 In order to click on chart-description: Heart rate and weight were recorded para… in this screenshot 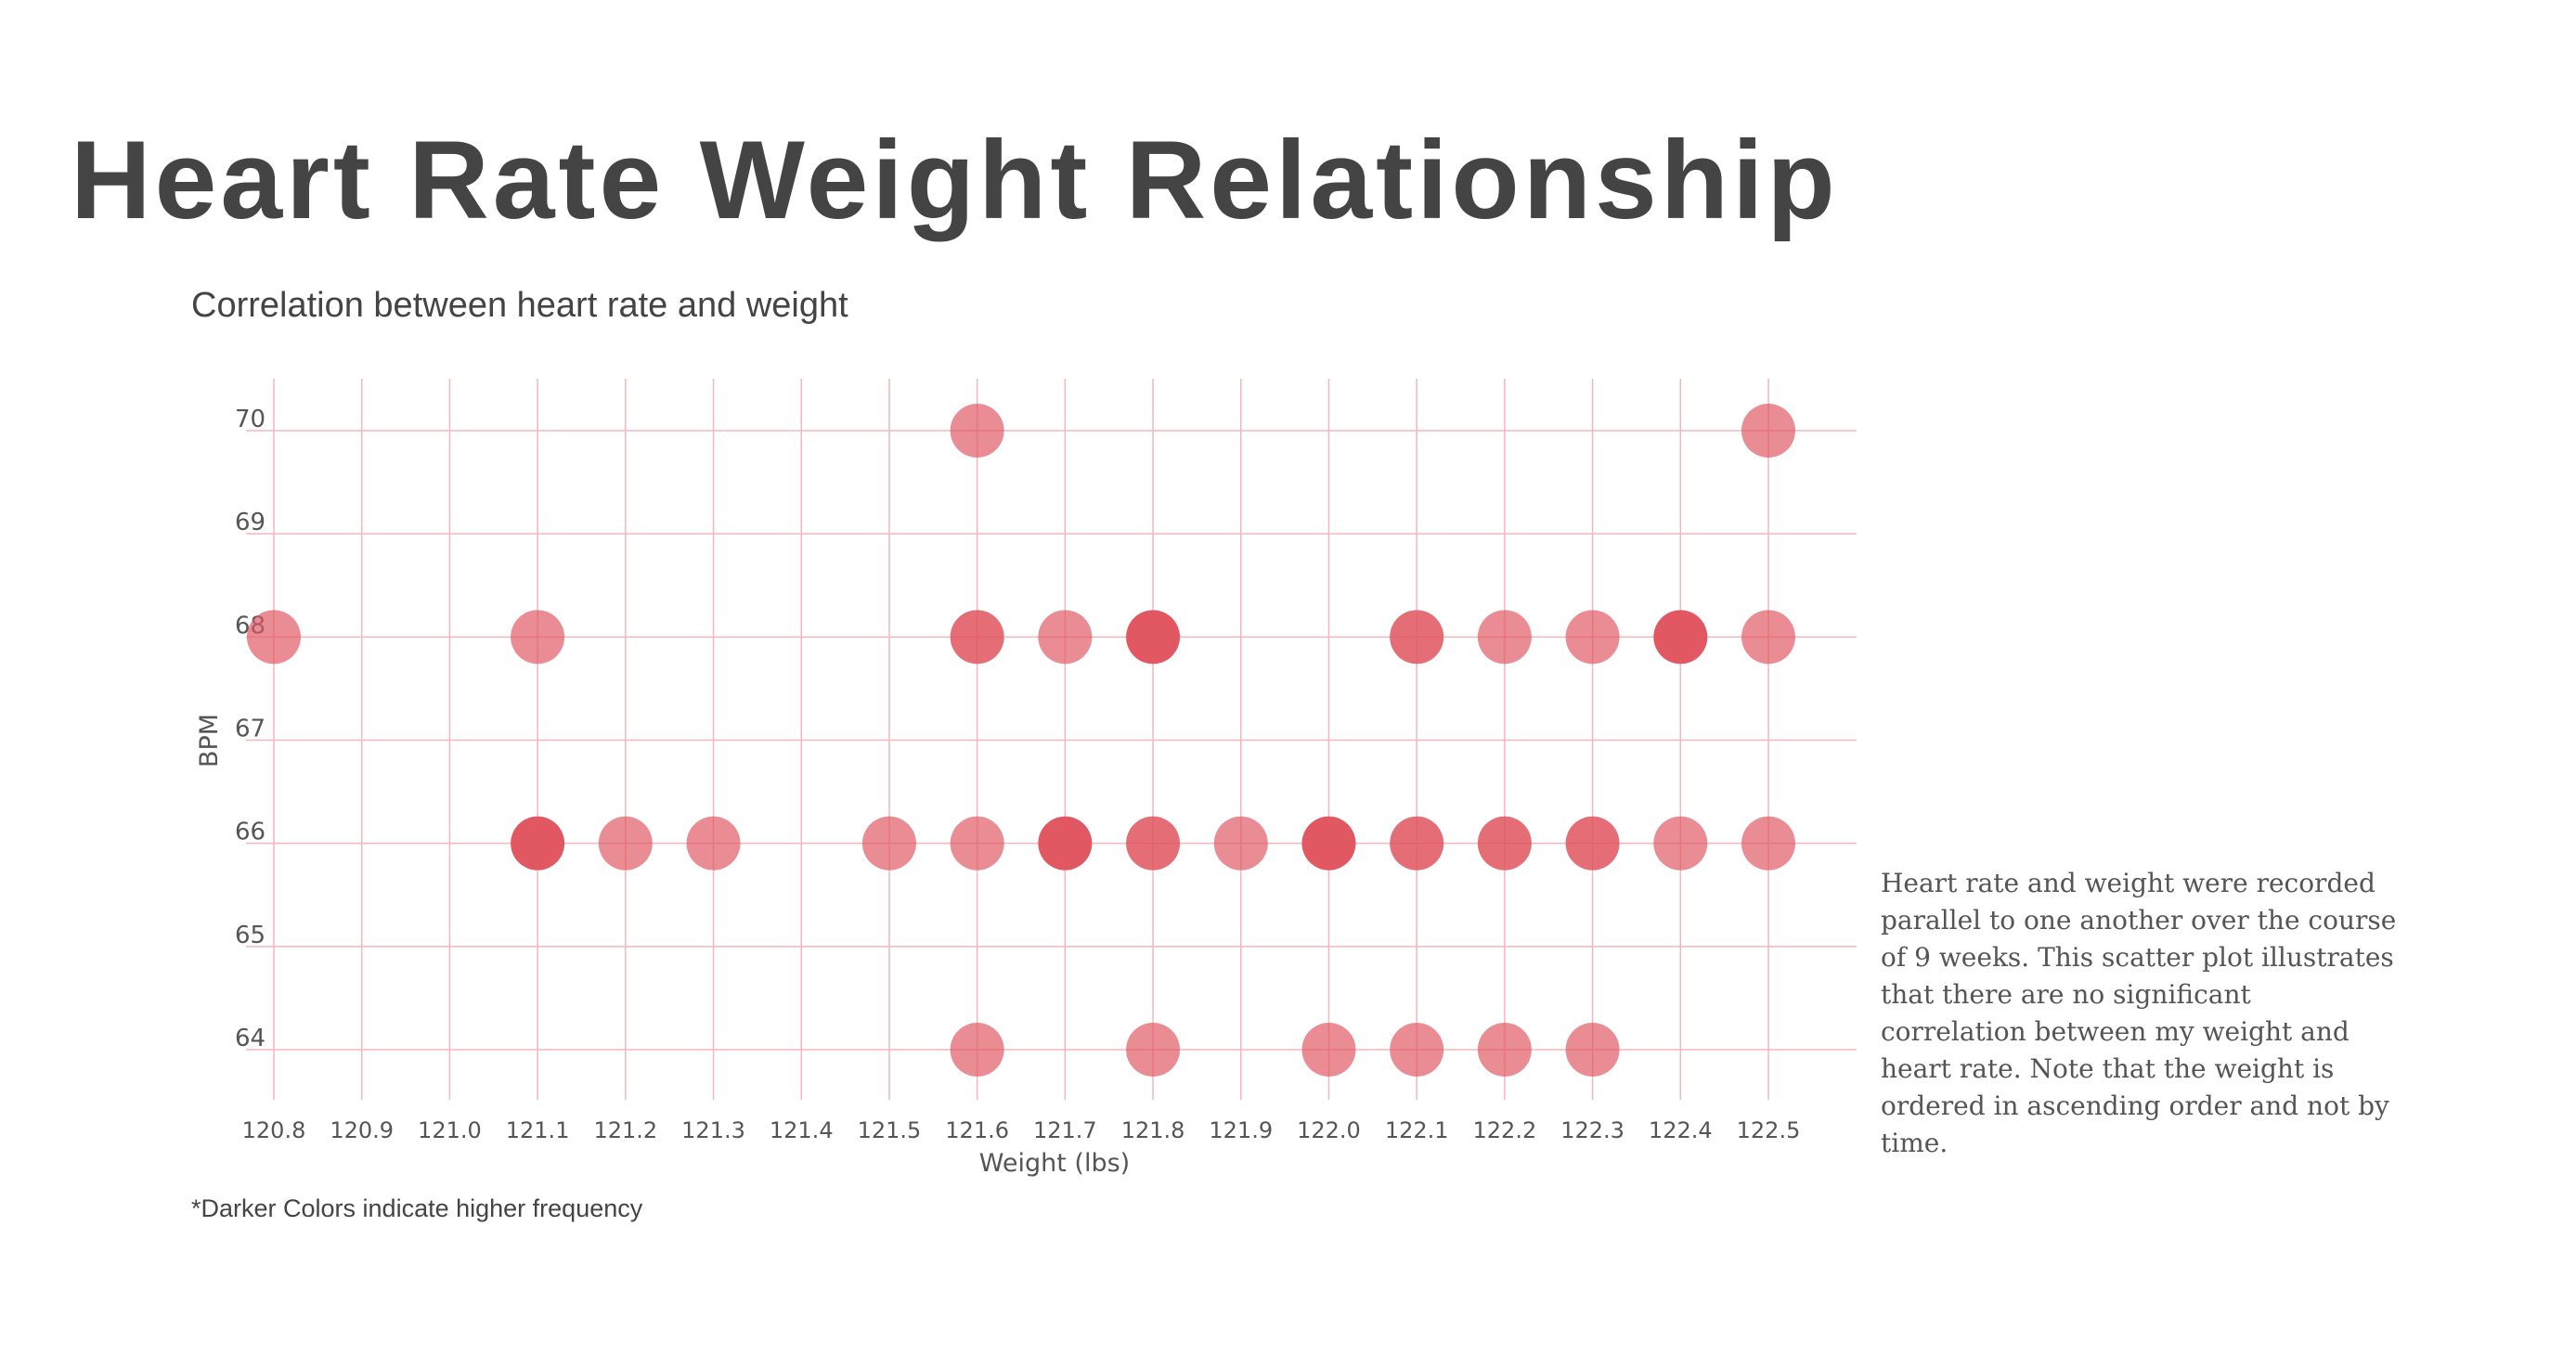, I will do `click(2139, 1013)`.